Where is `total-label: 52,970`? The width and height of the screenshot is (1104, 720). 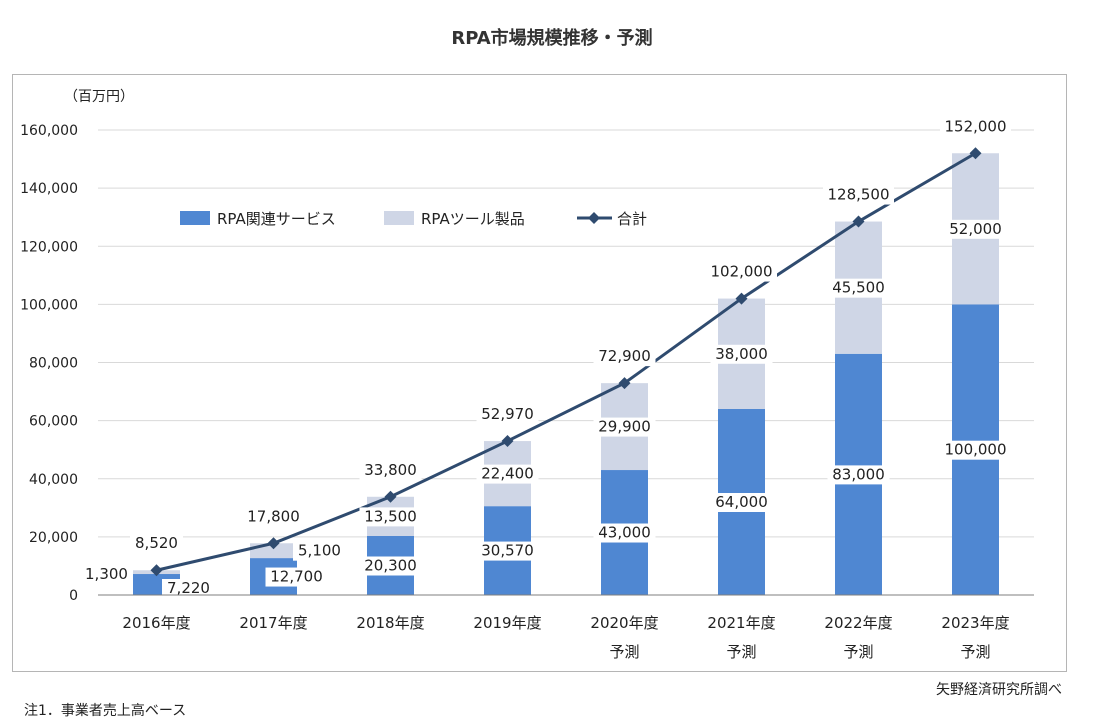 total-label: 52,970 is located at coordinates (507, 414).